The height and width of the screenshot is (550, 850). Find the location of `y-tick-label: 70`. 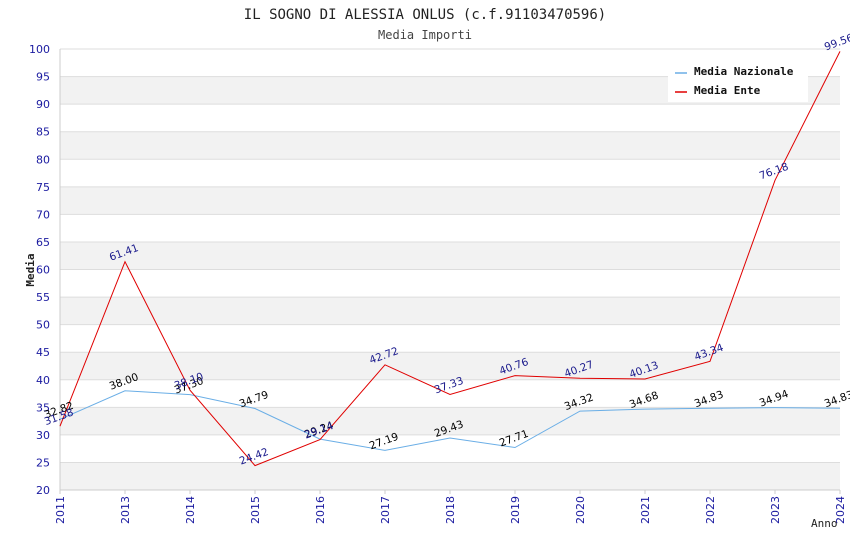

y-tick-label: 70 is located at coordinates (43, 214).